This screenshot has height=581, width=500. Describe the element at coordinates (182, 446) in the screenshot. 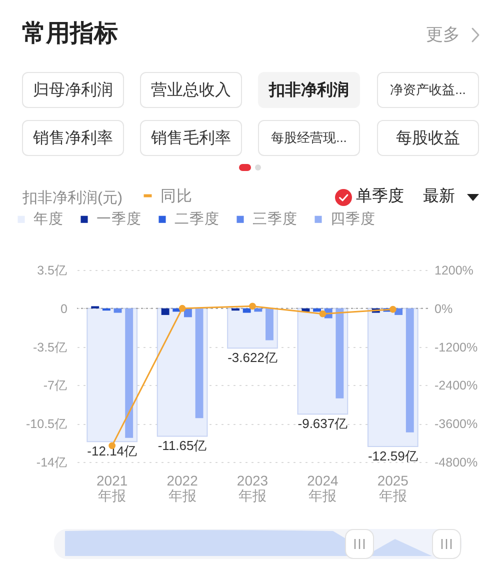

I see `data-label: -11.65亿` at that location.